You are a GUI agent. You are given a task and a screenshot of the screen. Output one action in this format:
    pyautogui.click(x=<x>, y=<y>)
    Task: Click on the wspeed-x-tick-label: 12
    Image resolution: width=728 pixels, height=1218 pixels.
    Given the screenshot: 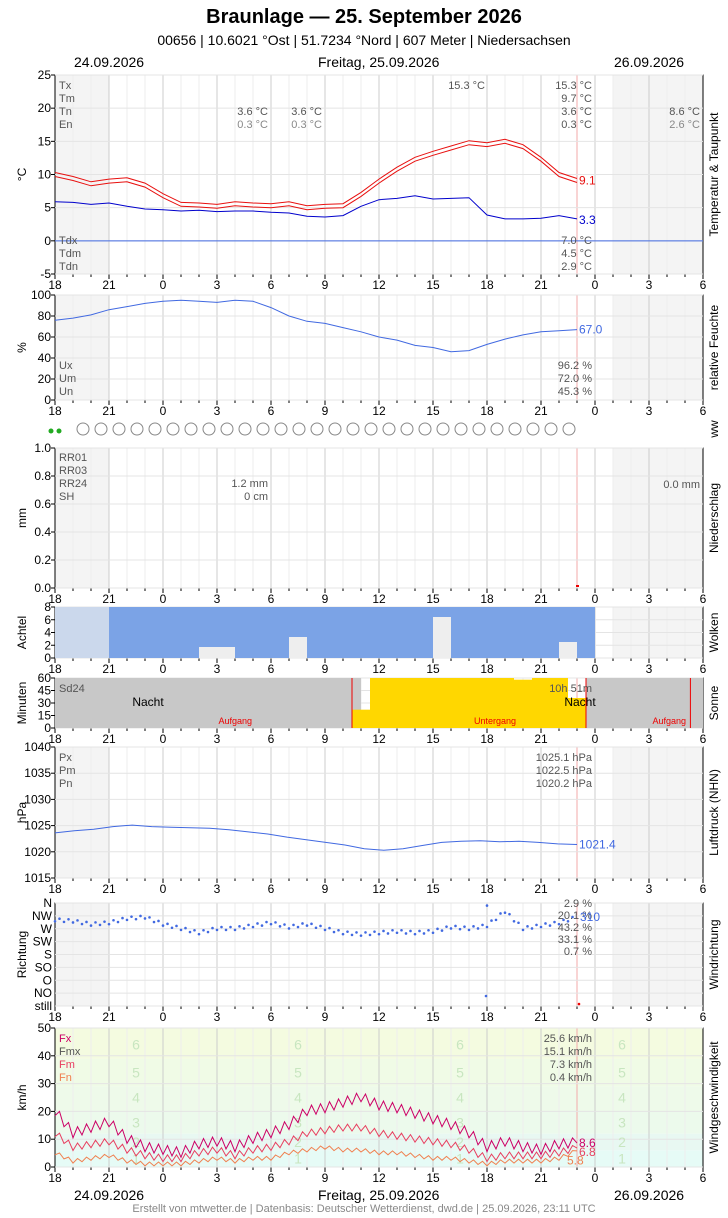 What is the action you would take?
    pyautogui.click(x=379, y=1178)
    